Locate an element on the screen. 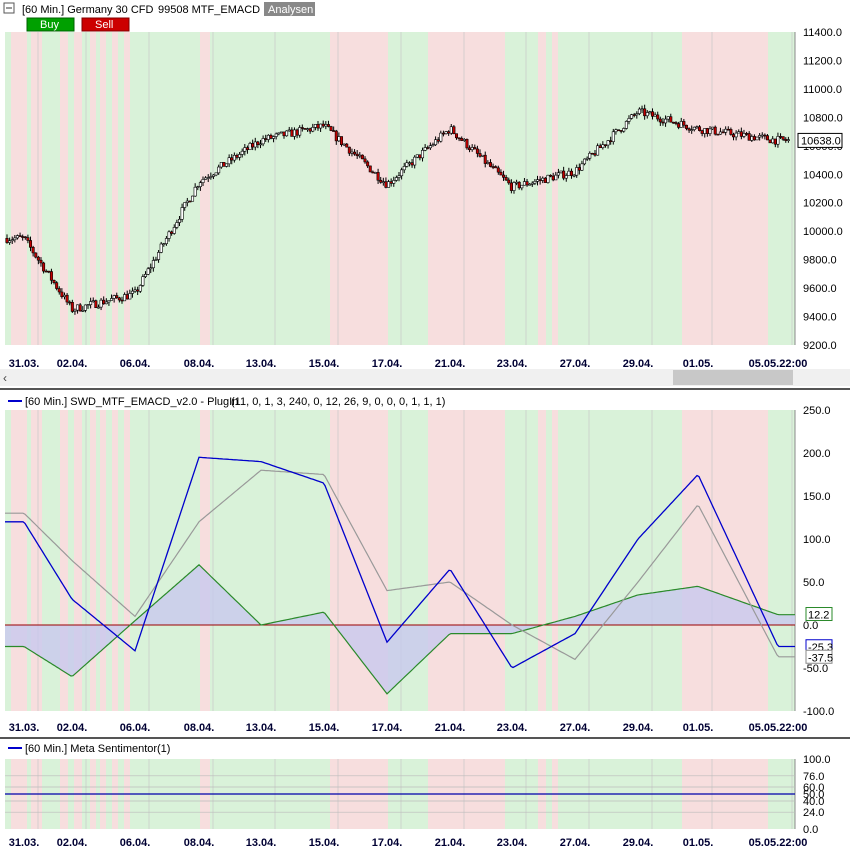  scroll-left-icon: ‹ is located at coordinates (5, 378).